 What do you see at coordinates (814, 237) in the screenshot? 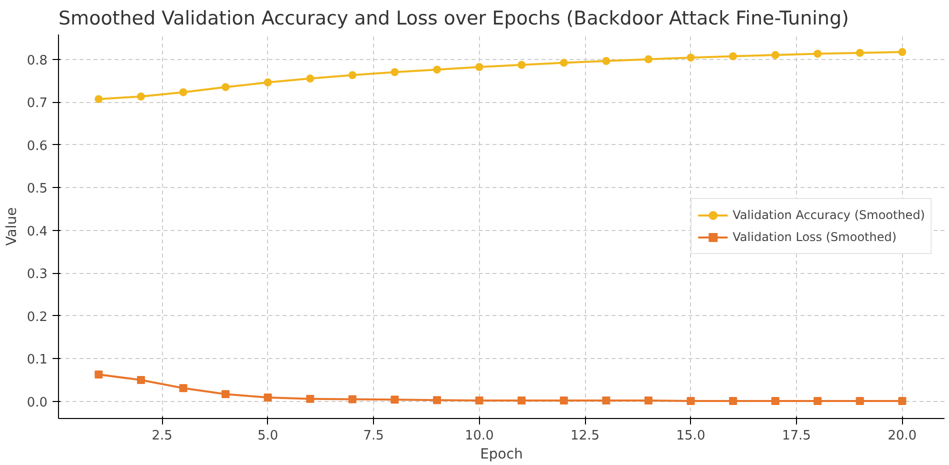
I see `legend-label: Validation Loss (Smoothed)` at bounding box center [814, 237].